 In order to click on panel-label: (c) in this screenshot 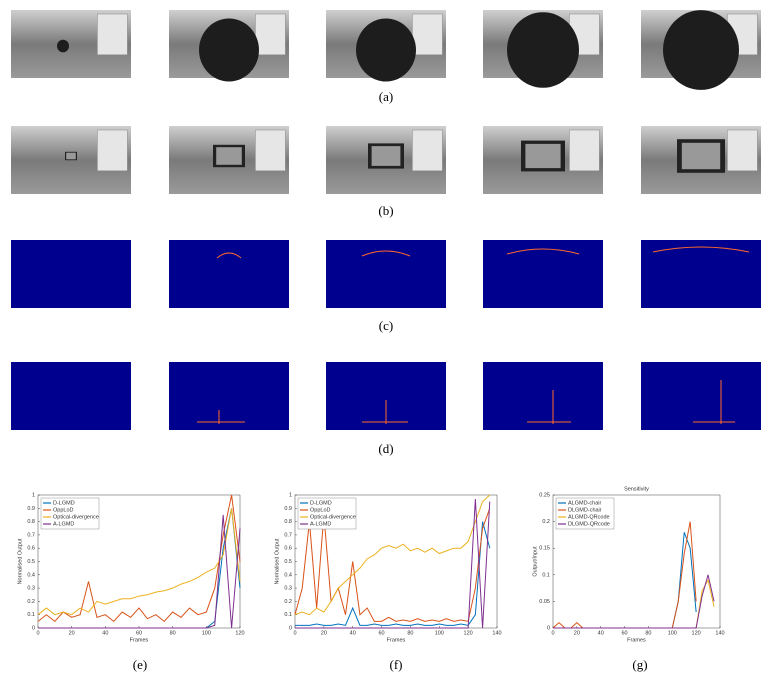, I will do `click(386, 325)`.